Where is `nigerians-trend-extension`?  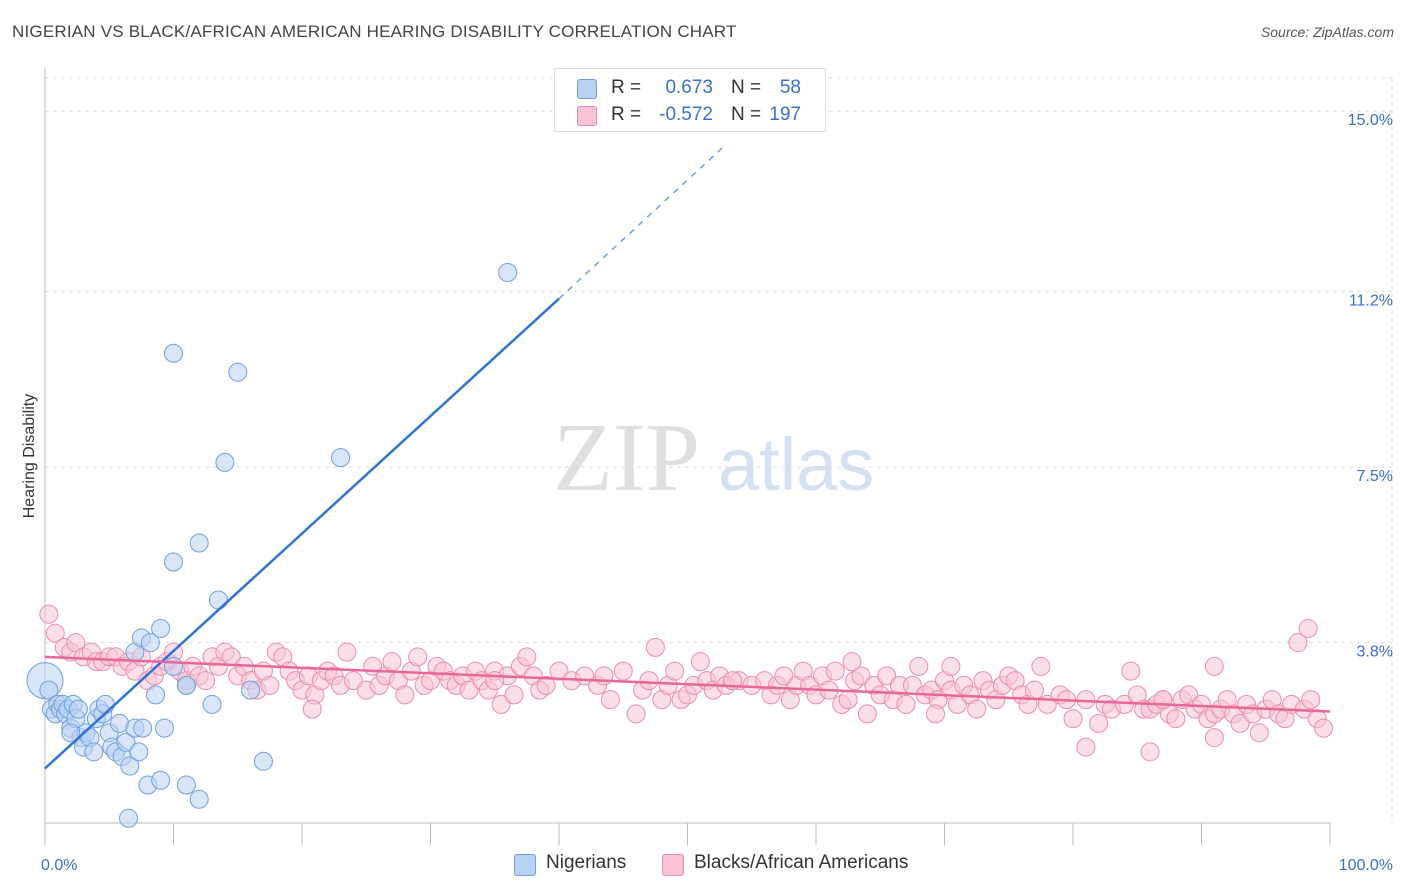
nigerians-trend-extension is located at coordinates (642, 221).